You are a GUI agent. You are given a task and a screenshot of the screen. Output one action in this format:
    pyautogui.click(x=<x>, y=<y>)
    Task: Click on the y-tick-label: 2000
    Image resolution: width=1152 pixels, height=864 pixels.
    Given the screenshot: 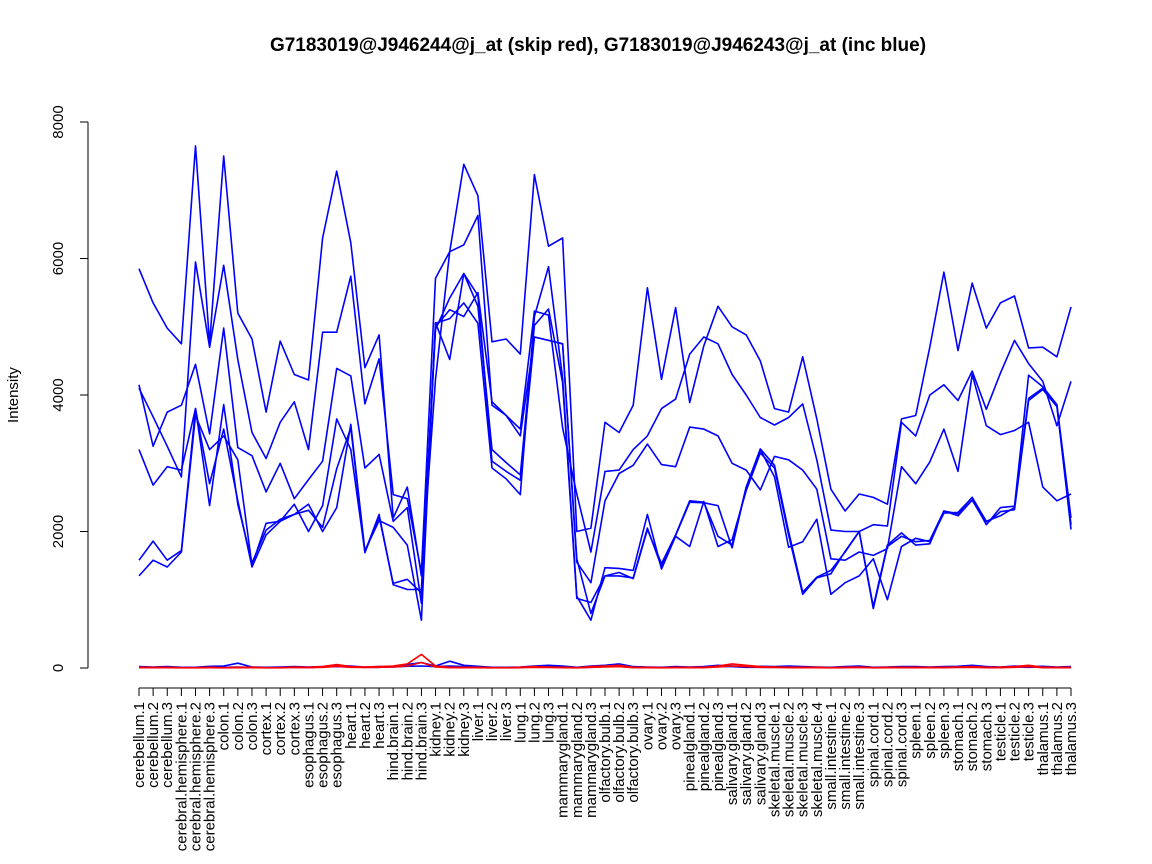 What is the action you would take?
    pyautogui.click(x=58, y=531)
    